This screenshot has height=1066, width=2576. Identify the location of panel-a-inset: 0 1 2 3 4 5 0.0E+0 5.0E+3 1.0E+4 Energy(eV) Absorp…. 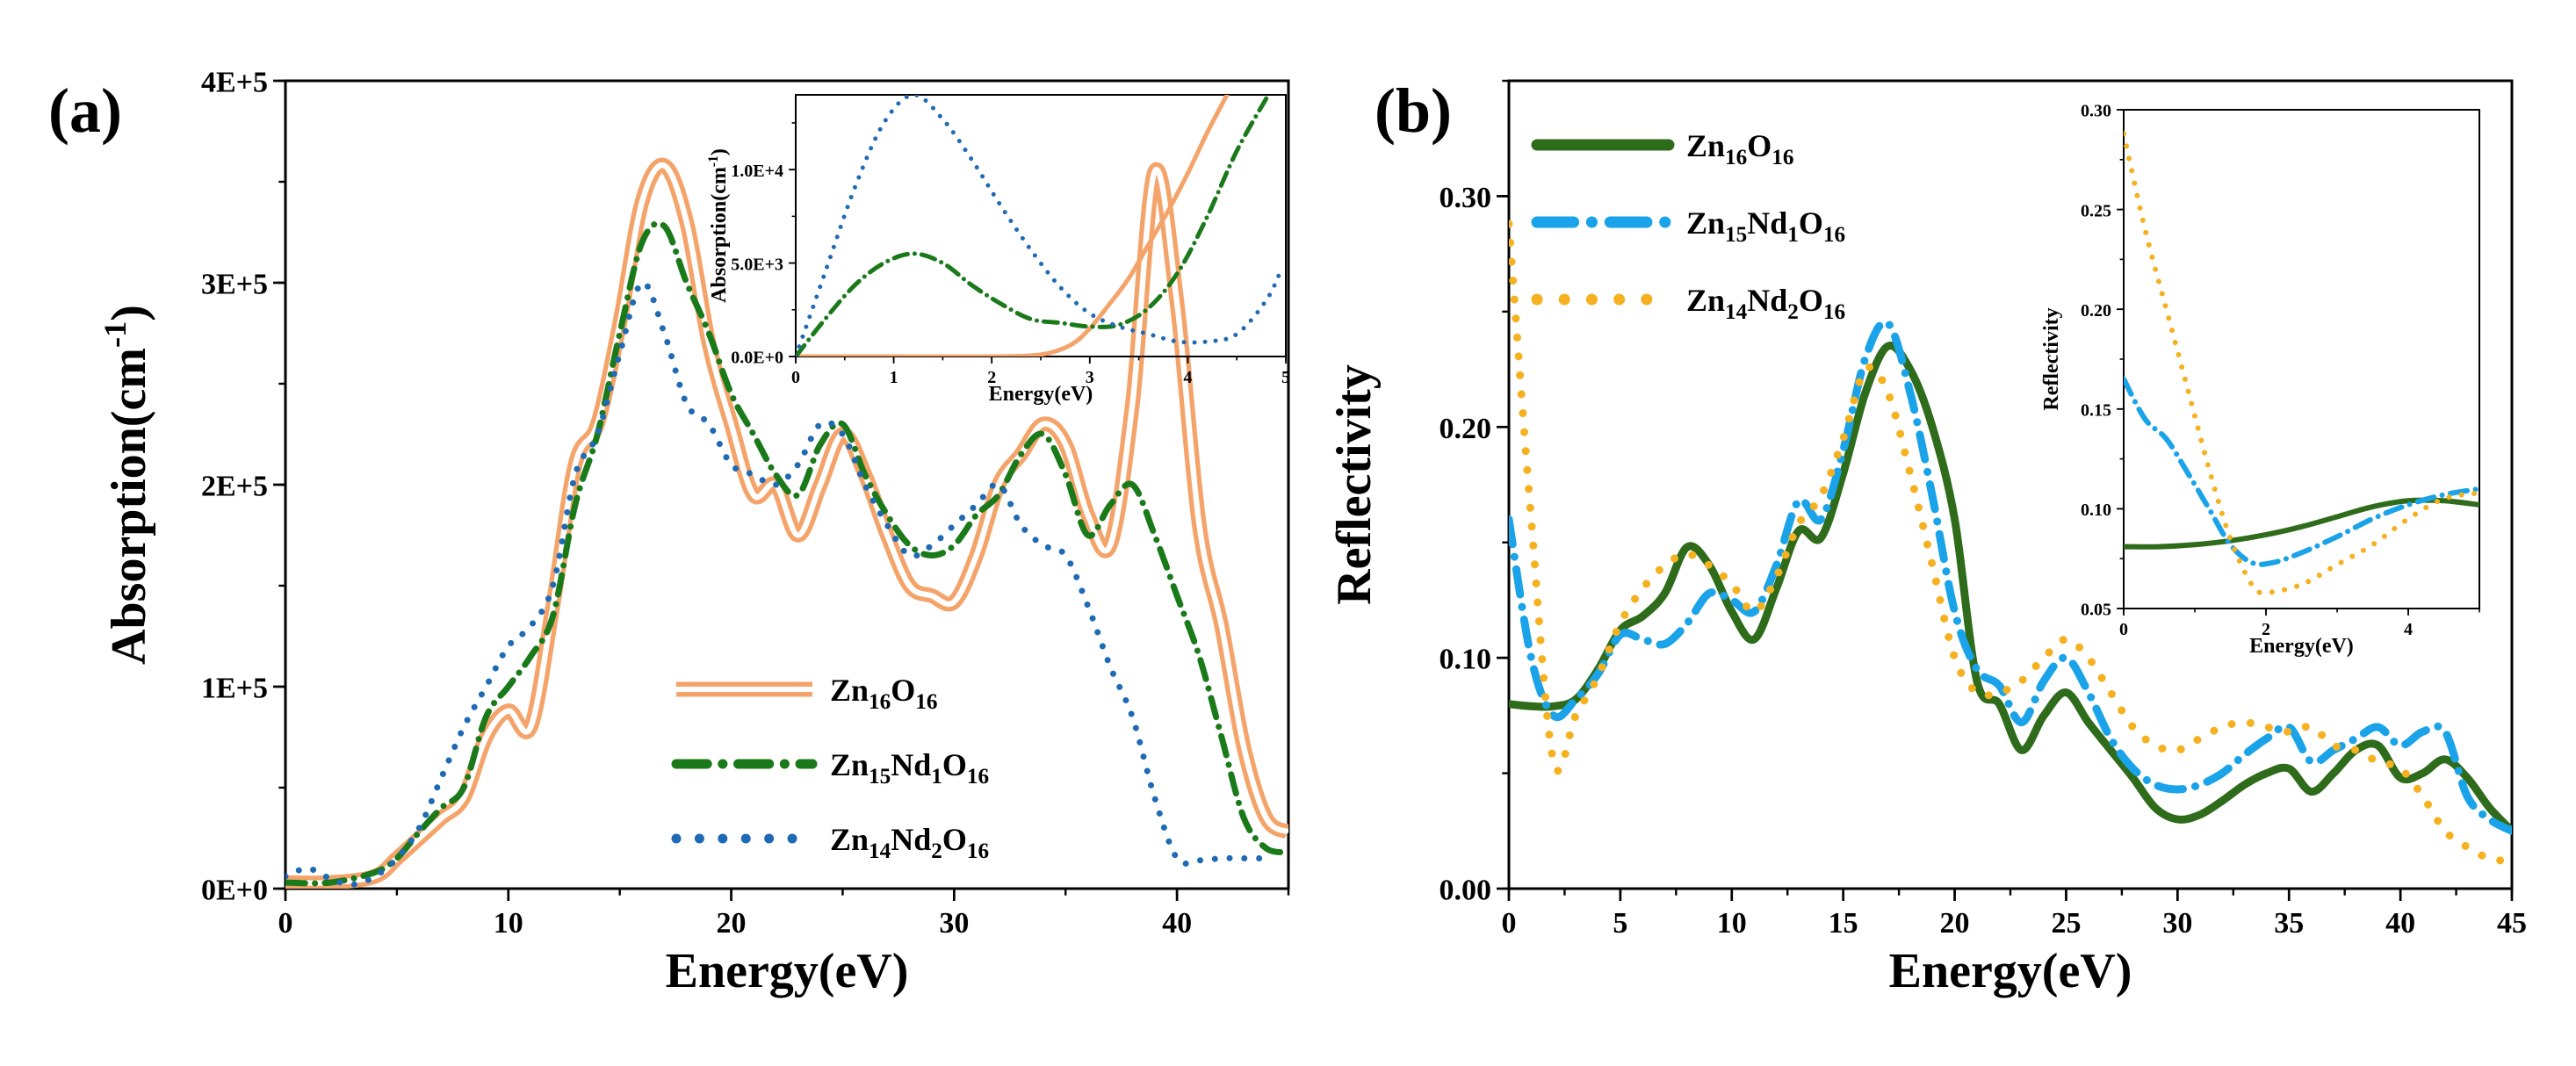
(998, 250).